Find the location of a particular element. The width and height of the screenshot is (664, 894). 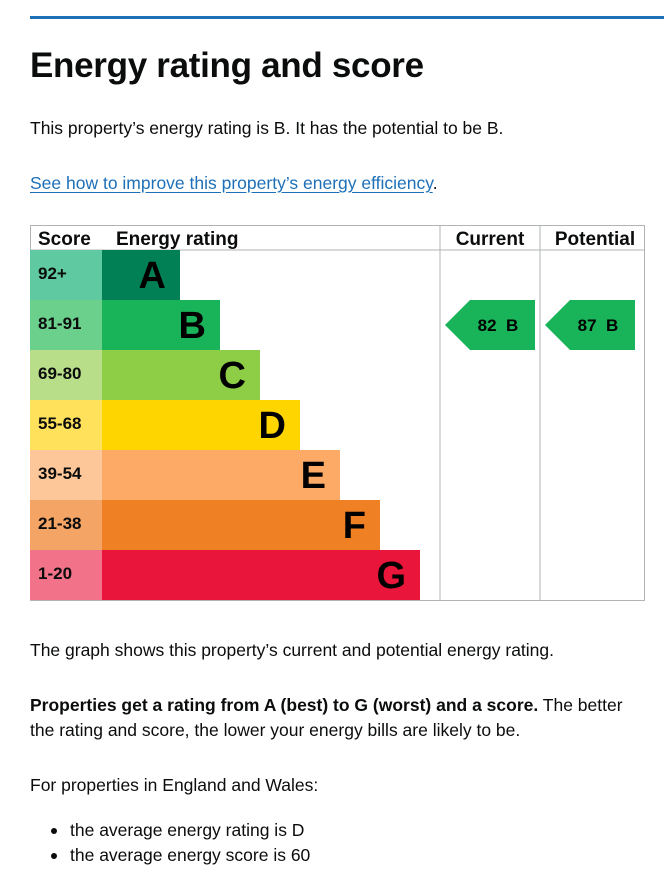

score-range-a: 92+ is located at coordinates (52, 273).